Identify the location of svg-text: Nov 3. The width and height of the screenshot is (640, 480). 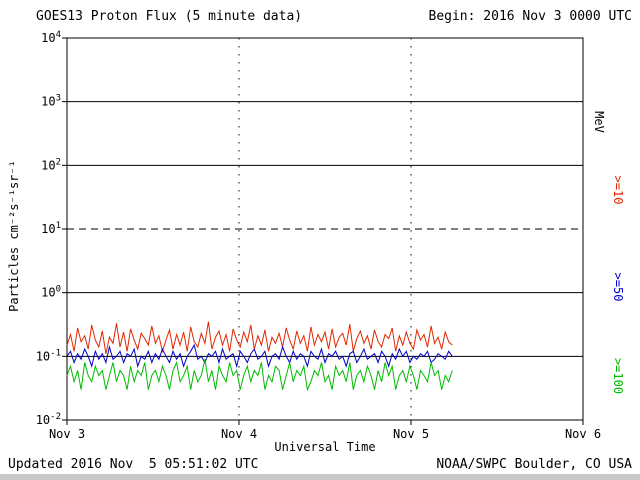
(67, 434).